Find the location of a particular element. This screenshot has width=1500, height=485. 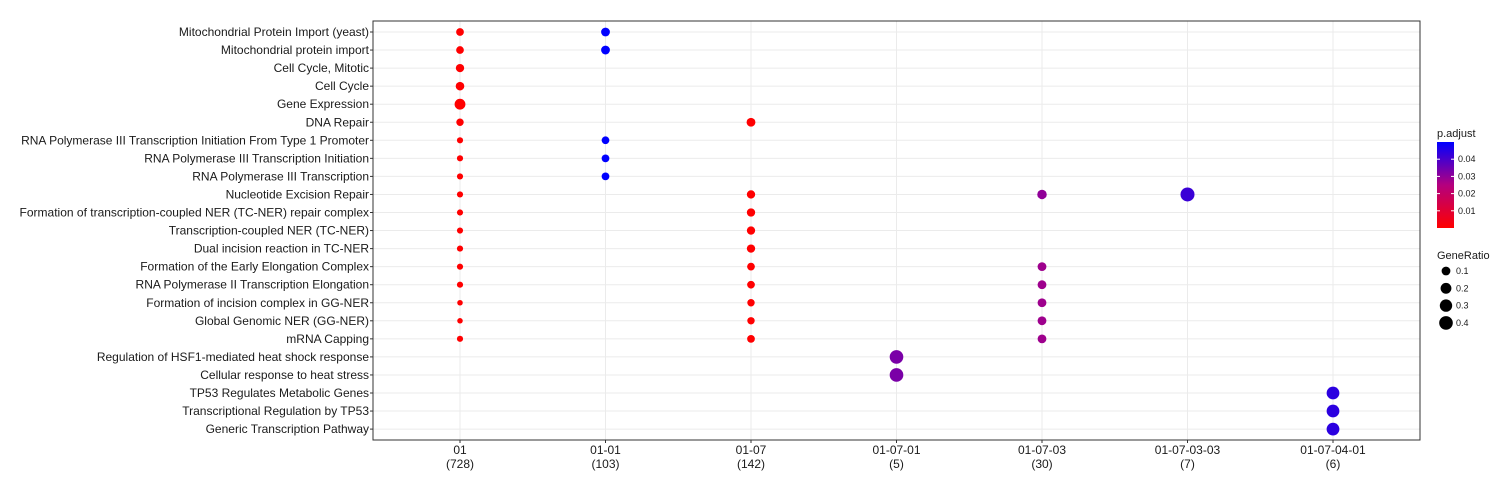

data-point-01-nucleotide-excision-repair is located at coordinates (460, 194).